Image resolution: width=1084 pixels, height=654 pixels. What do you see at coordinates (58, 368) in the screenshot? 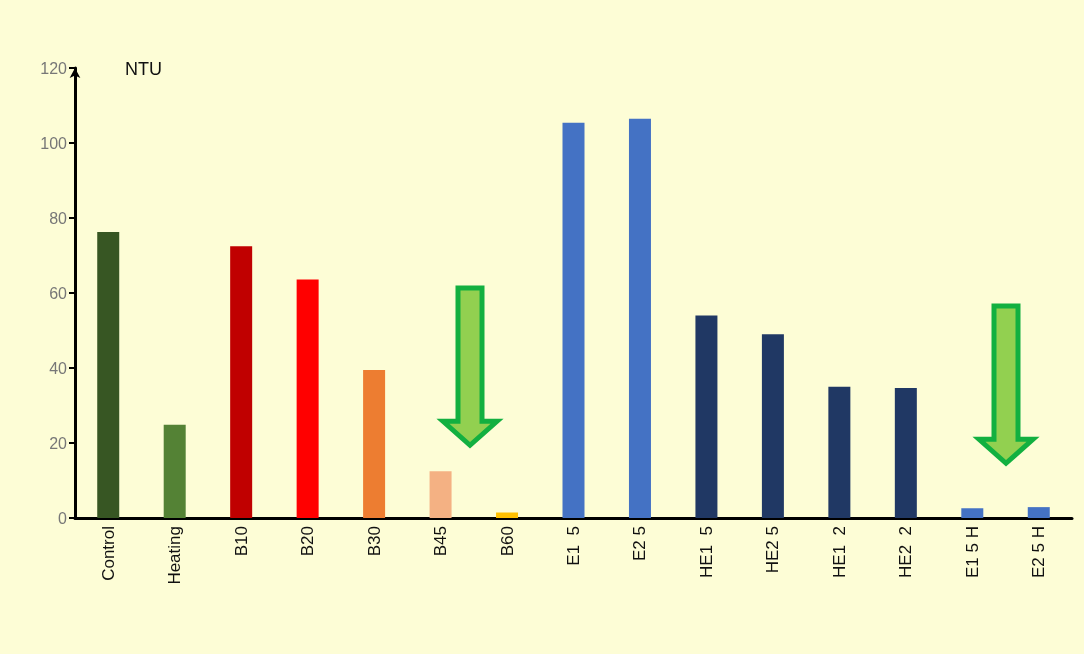
I see `y-tick-label: 40` at bounding box center [58, 368].